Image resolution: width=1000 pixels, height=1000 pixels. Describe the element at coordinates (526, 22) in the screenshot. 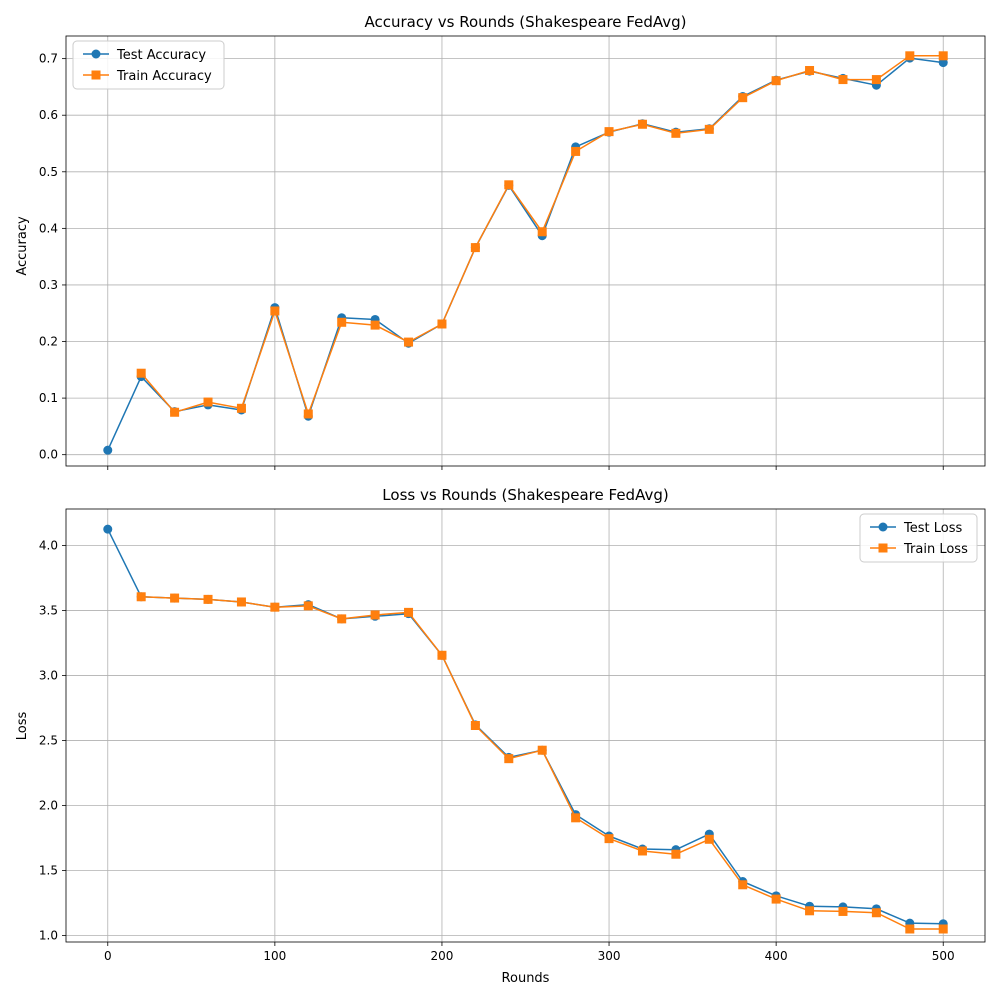

I see `accuracy-chart-title: Accuracy vs Rounds (Shakespeare FedAvg)` at that location.